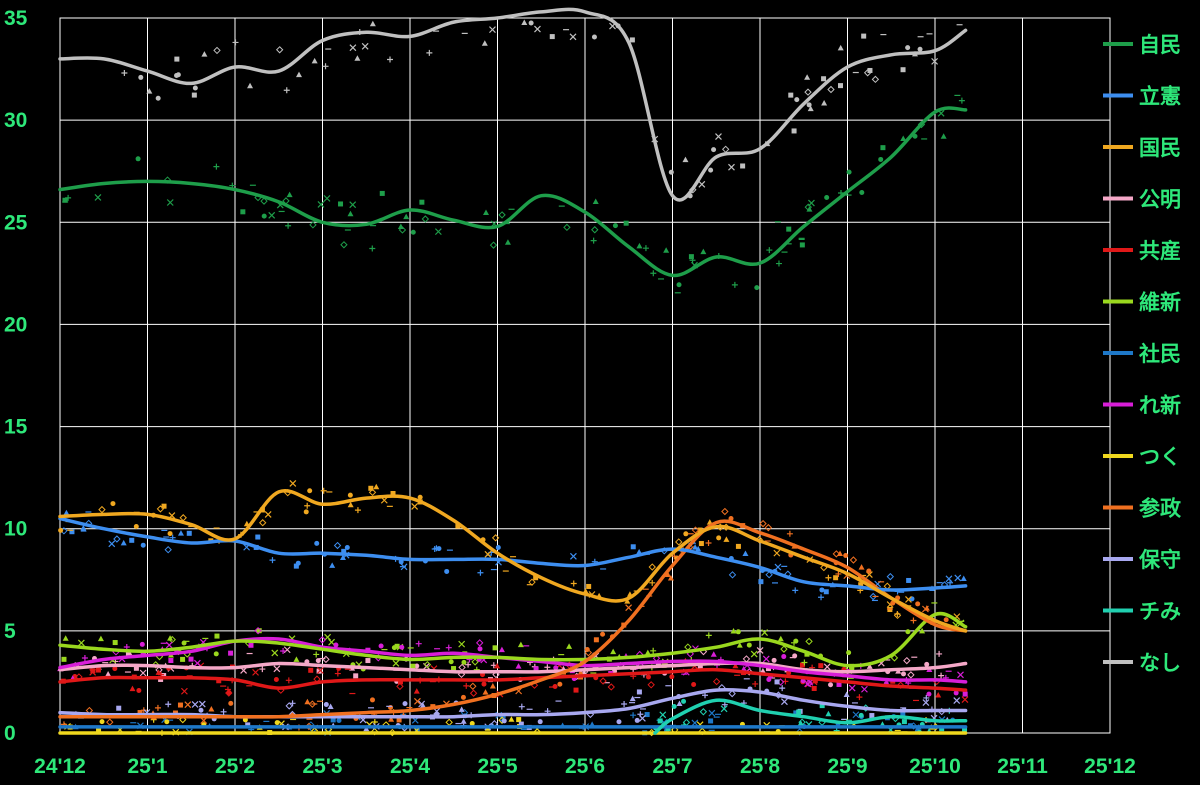 The image size is (1200, 785). What do you see at coordinates (1159, 354) in the screenshot?
I see `legend-label: 社民` at bounding box center [1159, 354].